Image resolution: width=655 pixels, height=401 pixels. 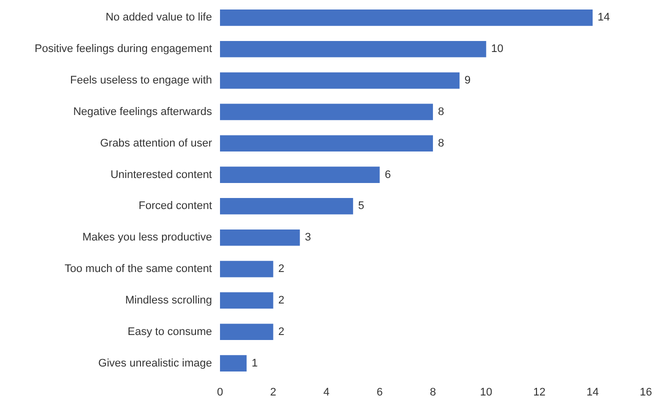 What do you see at coordinates (175, 206) in the screenshot?
I see `y-tick-label: Forced content` at bounding box center [175, 206].